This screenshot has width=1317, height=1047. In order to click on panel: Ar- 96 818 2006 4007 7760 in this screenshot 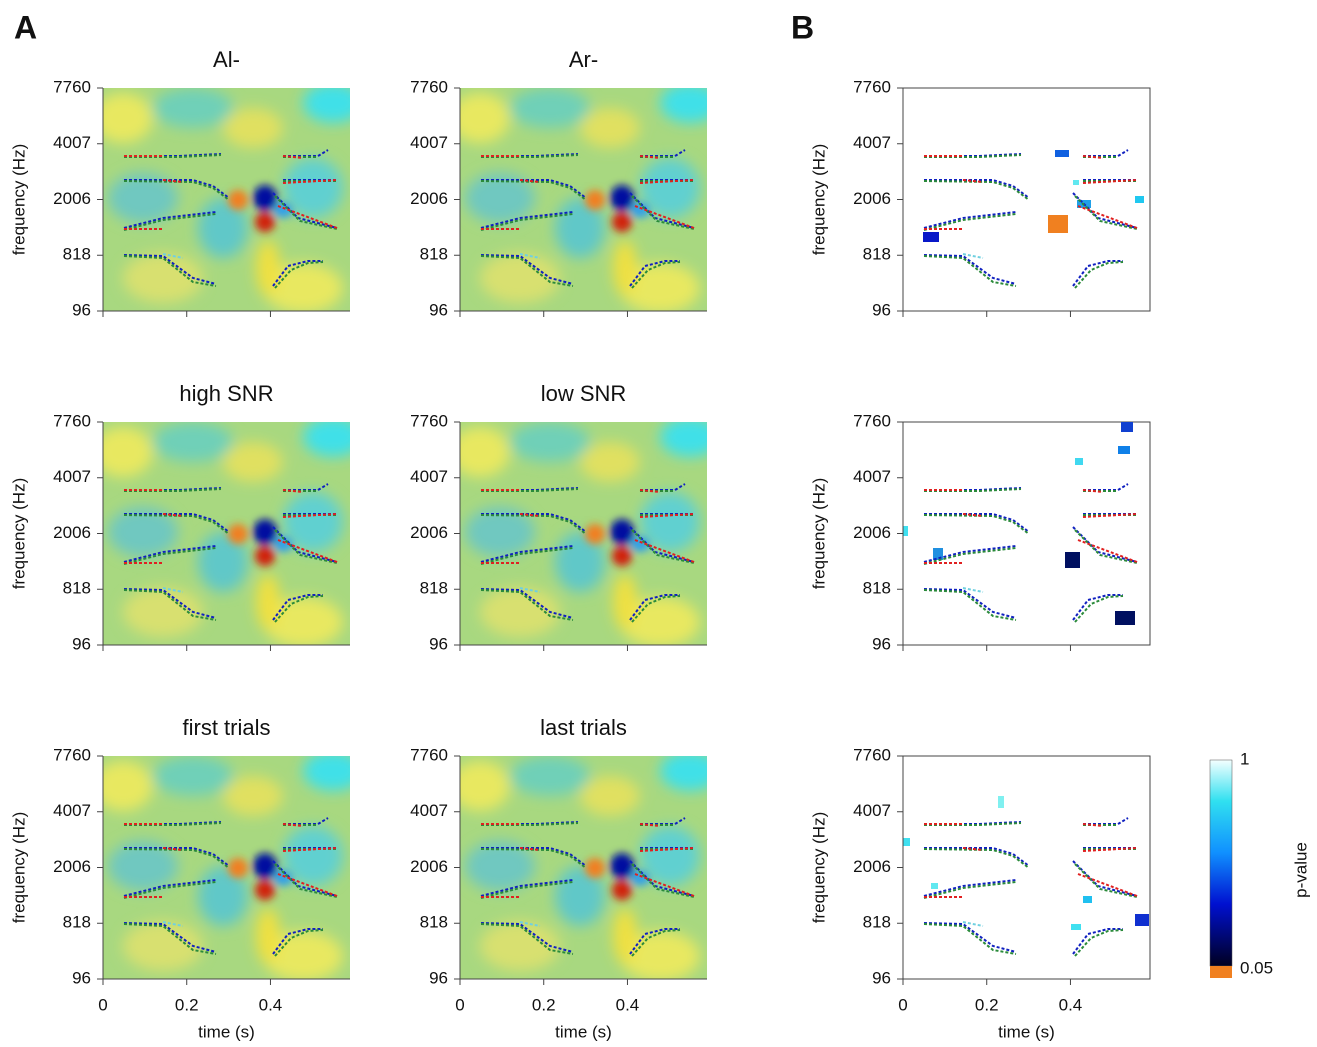, I will do `click(558, 183)`.